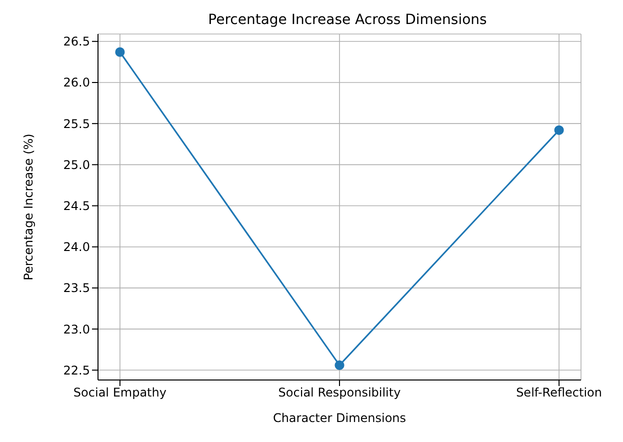 This screenshot has width=623, height=442. What do you see at coordinates (28, 207) in the screenshot?
I see `y-axis-title: Percentage Increase (%)` at bounding box center [28, 207].